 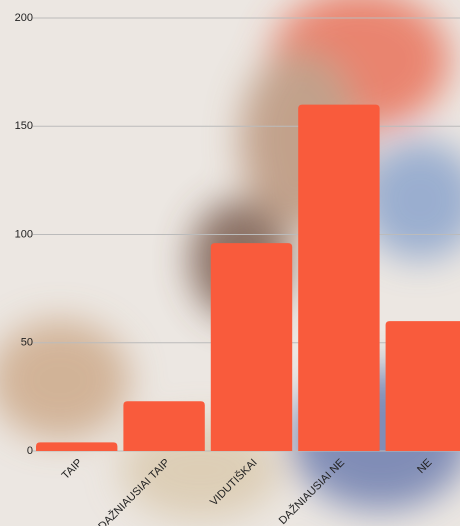 I want to click on y-tick-label: 100, so click(x=24, y=234).